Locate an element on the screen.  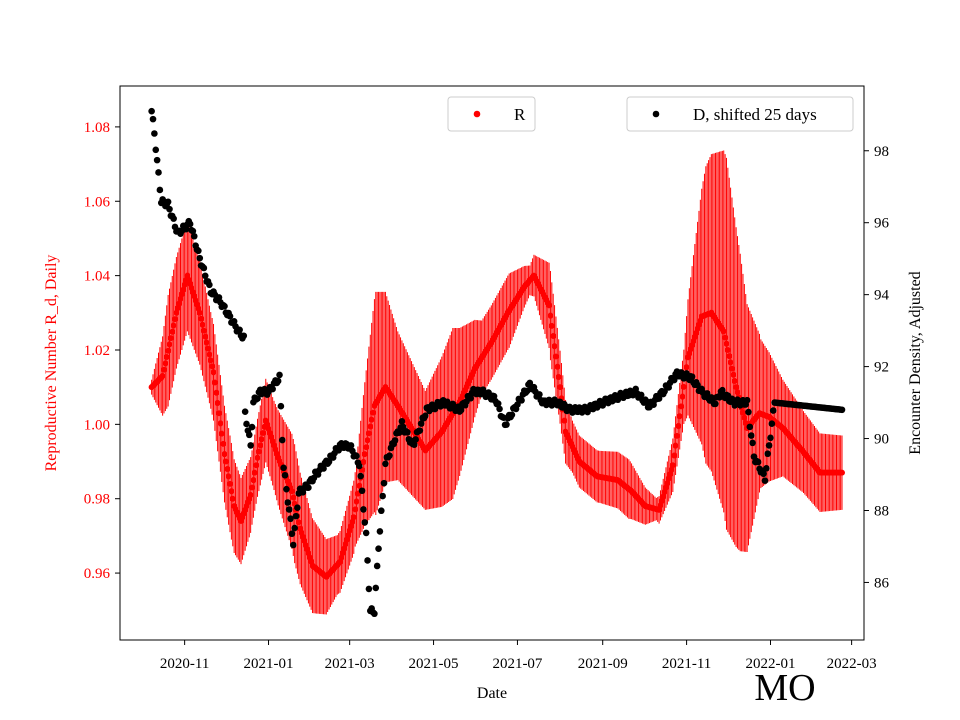
legend-r-marker is located at coordinates (477, 114).